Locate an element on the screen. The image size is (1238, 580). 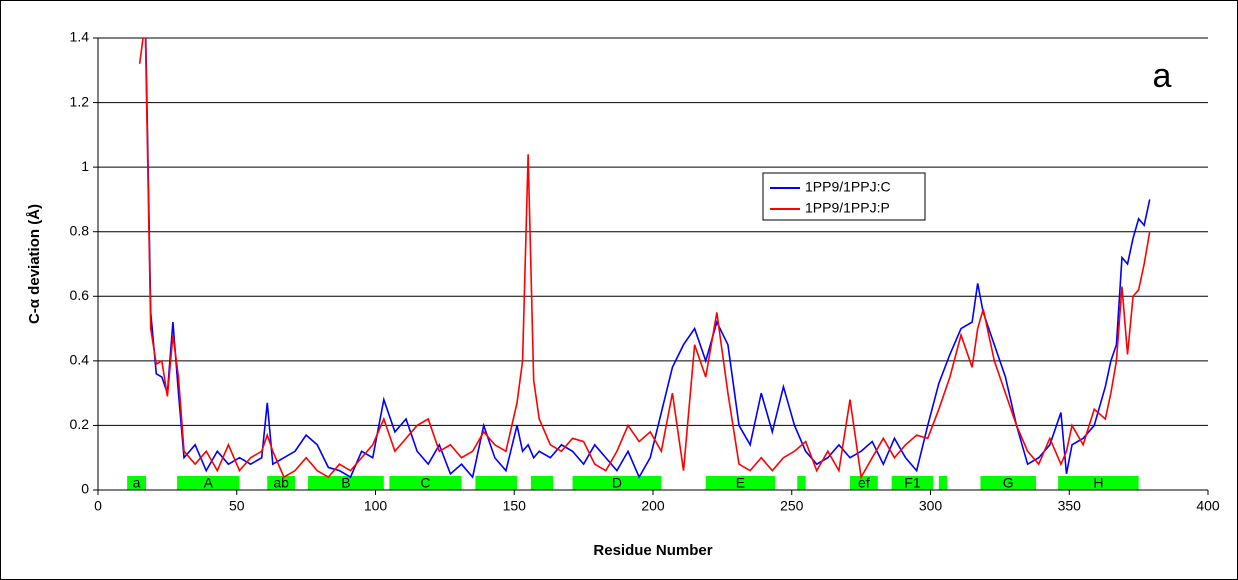
y-tick-label: 0.6 is located at coordinates (80, 295).